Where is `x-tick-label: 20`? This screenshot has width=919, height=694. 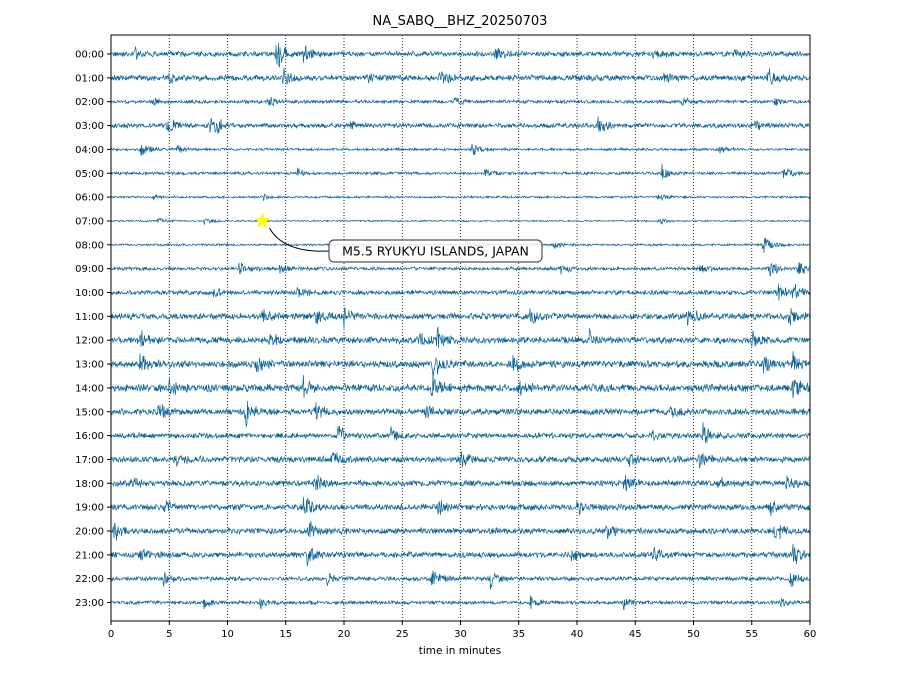
x-tick-label: 20 is located at coordinates (344, 634).